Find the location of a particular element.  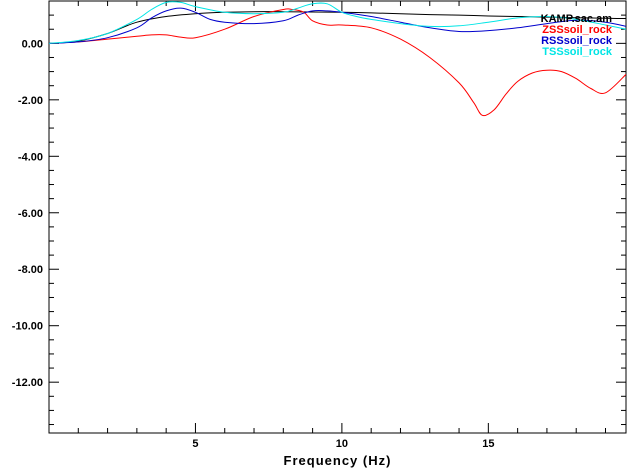

y-tick-label: -6.00 is located at coordinates (30, 214).